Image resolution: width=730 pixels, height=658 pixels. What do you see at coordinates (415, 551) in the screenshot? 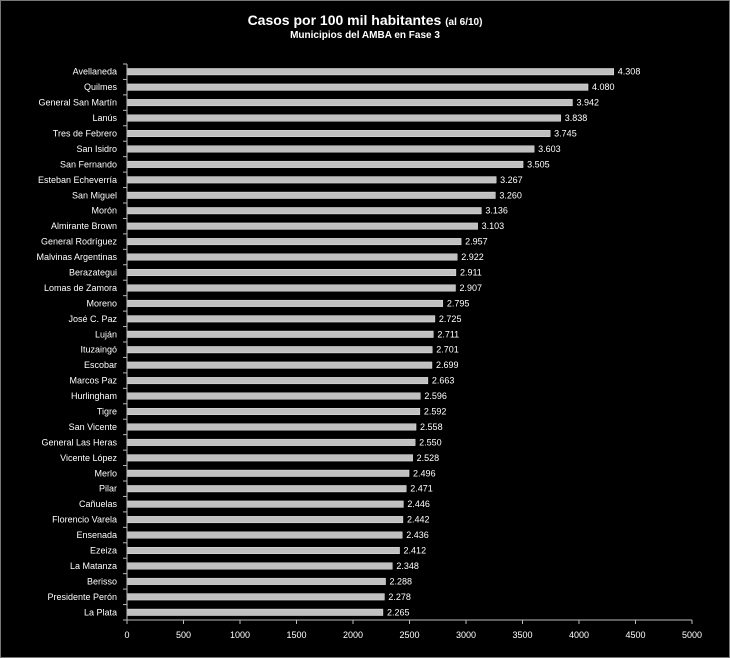
I see `value-label: 2.412` at bounding box center [415, 551].